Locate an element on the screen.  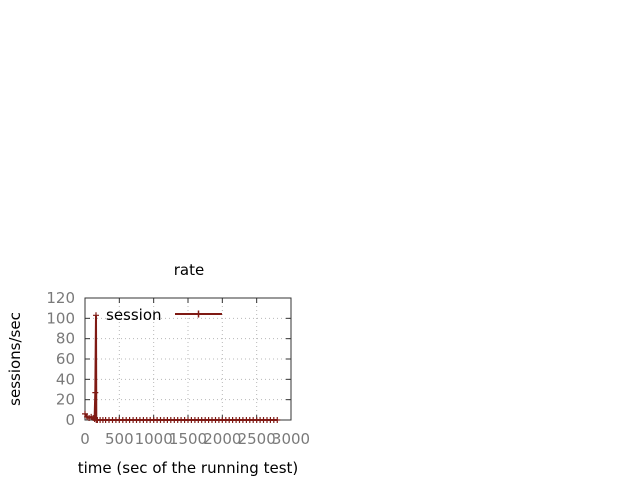
legend-marker-session is located at coordinates (198, 314).